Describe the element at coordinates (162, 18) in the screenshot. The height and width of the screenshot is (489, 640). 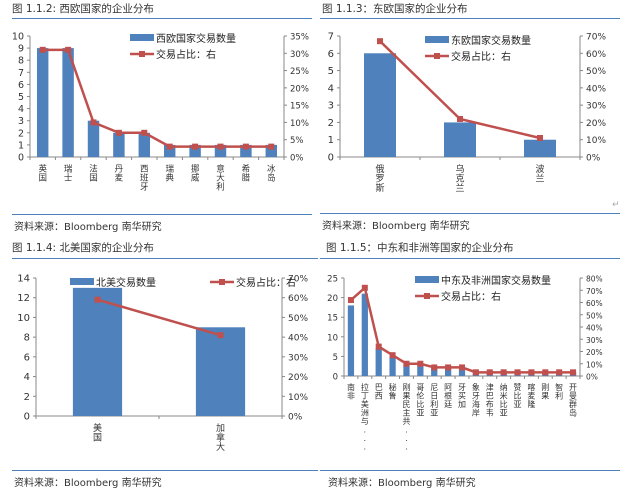
I see `caption-divider` at that location.